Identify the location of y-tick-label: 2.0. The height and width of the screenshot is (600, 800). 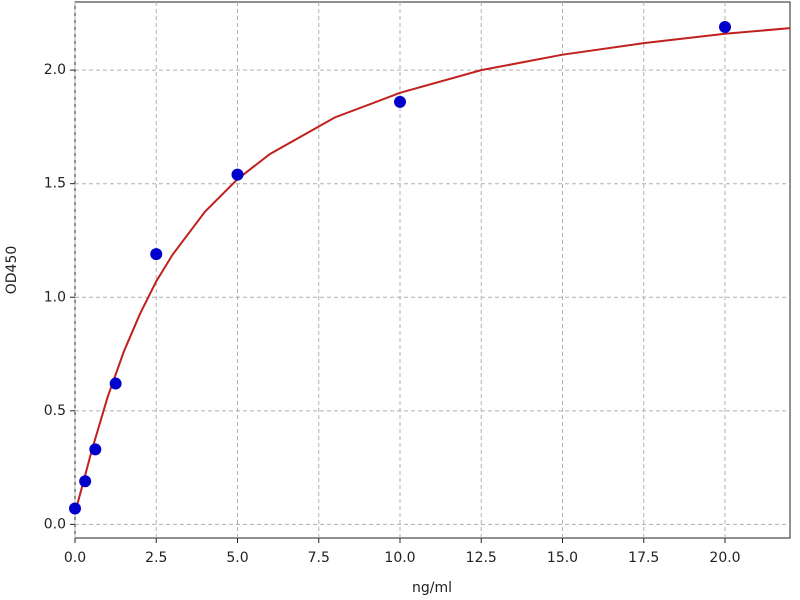
(55, 70).